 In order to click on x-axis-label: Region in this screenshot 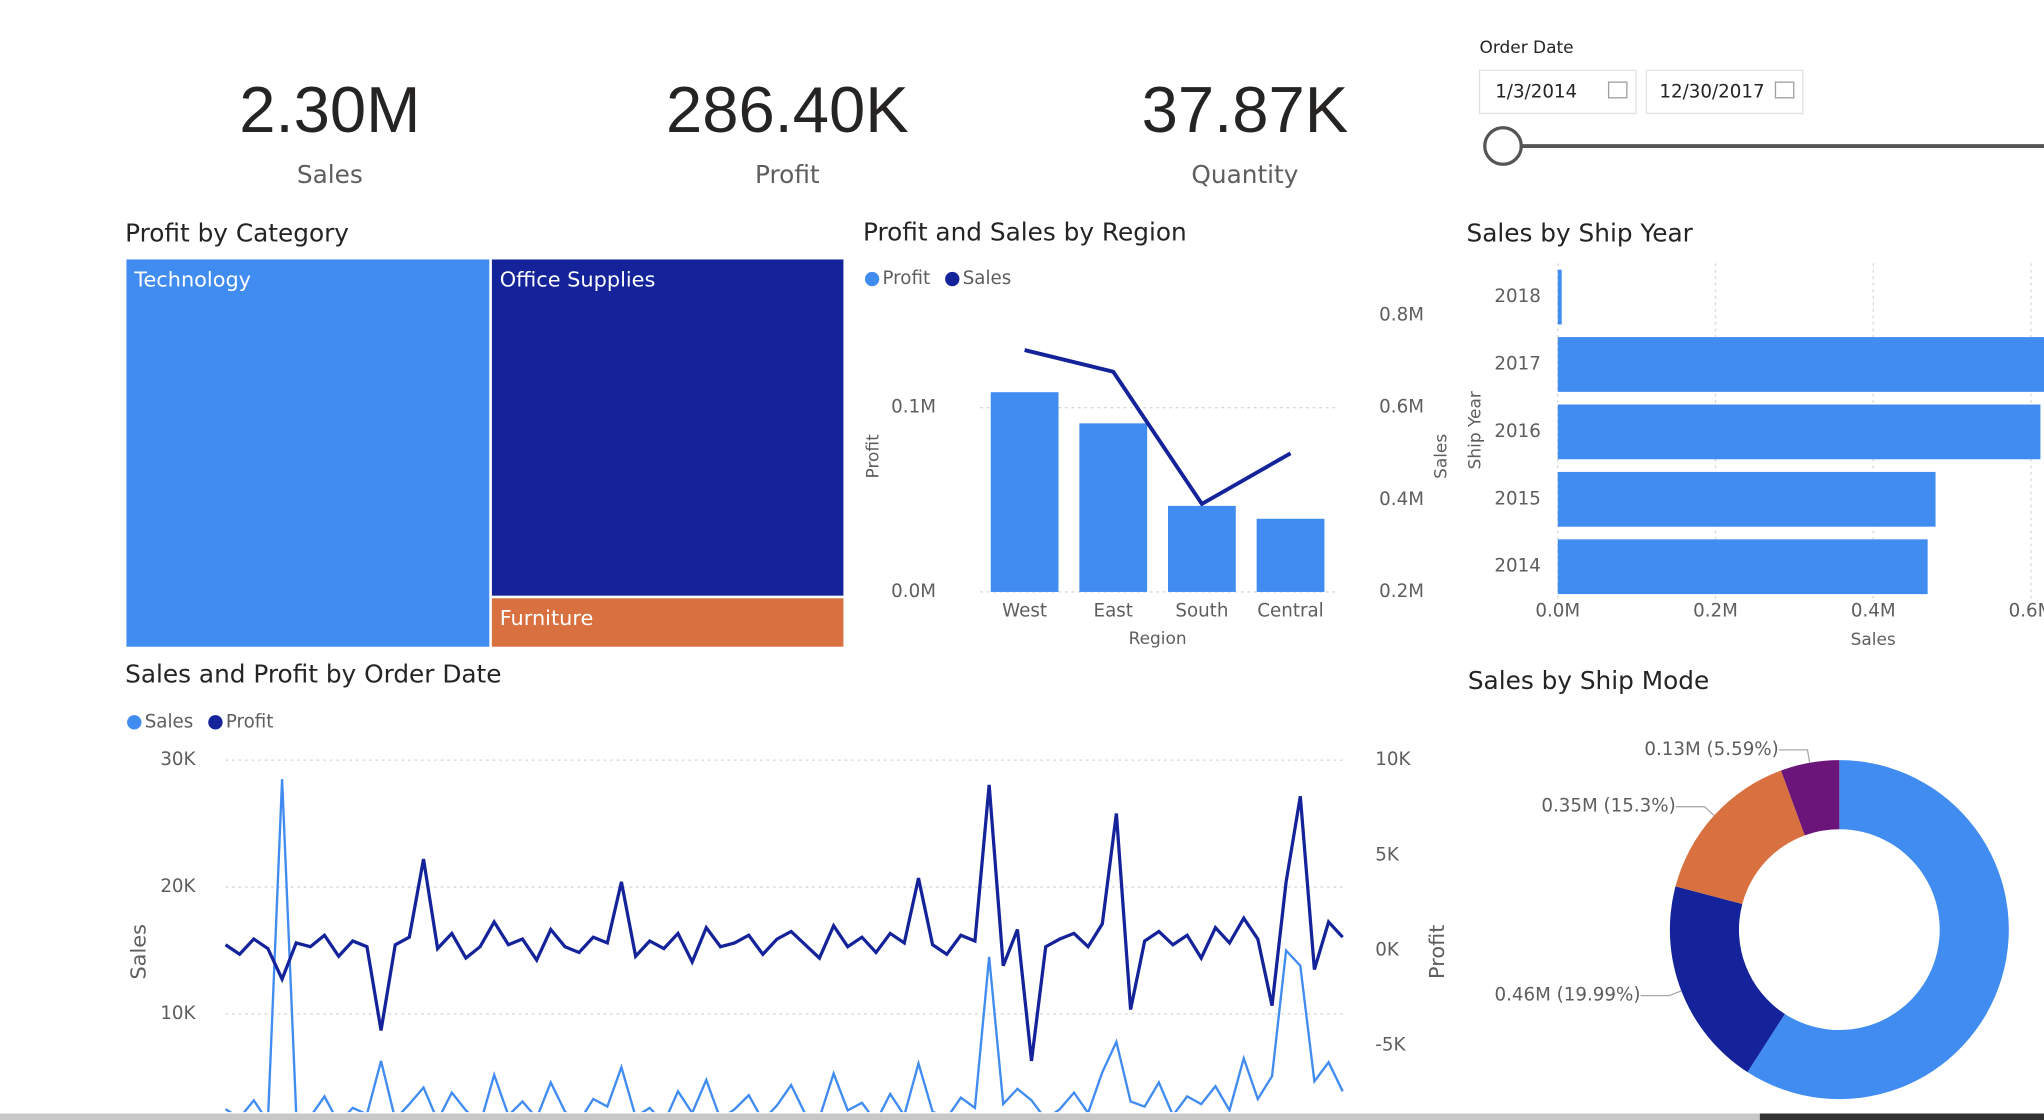, I will do `click(1158, 638)`.